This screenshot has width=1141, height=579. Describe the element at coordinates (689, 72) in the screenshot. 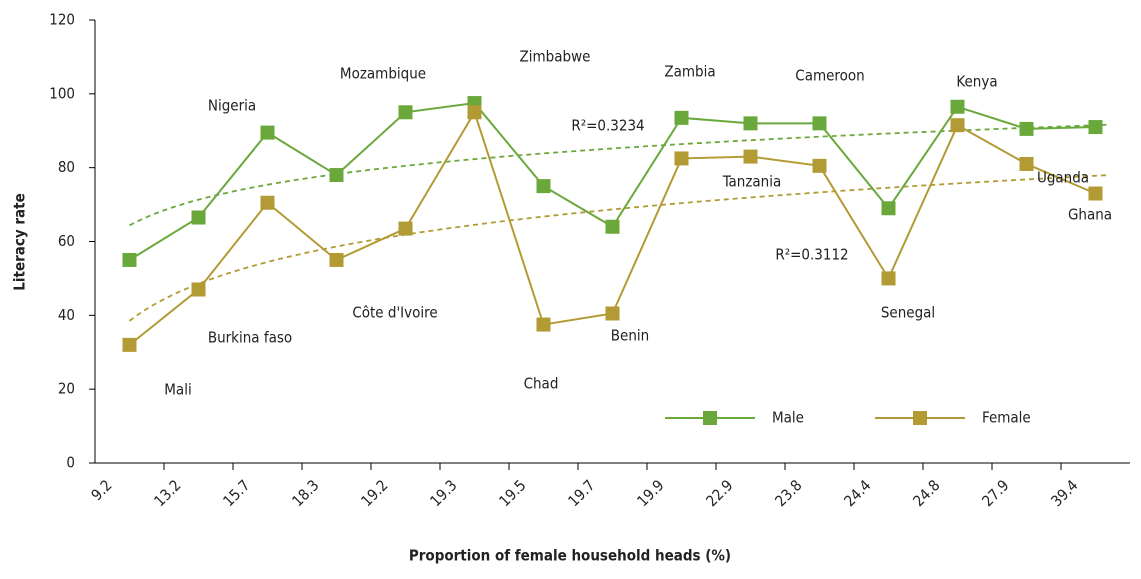

I see `point-label: Zambia` at that location.